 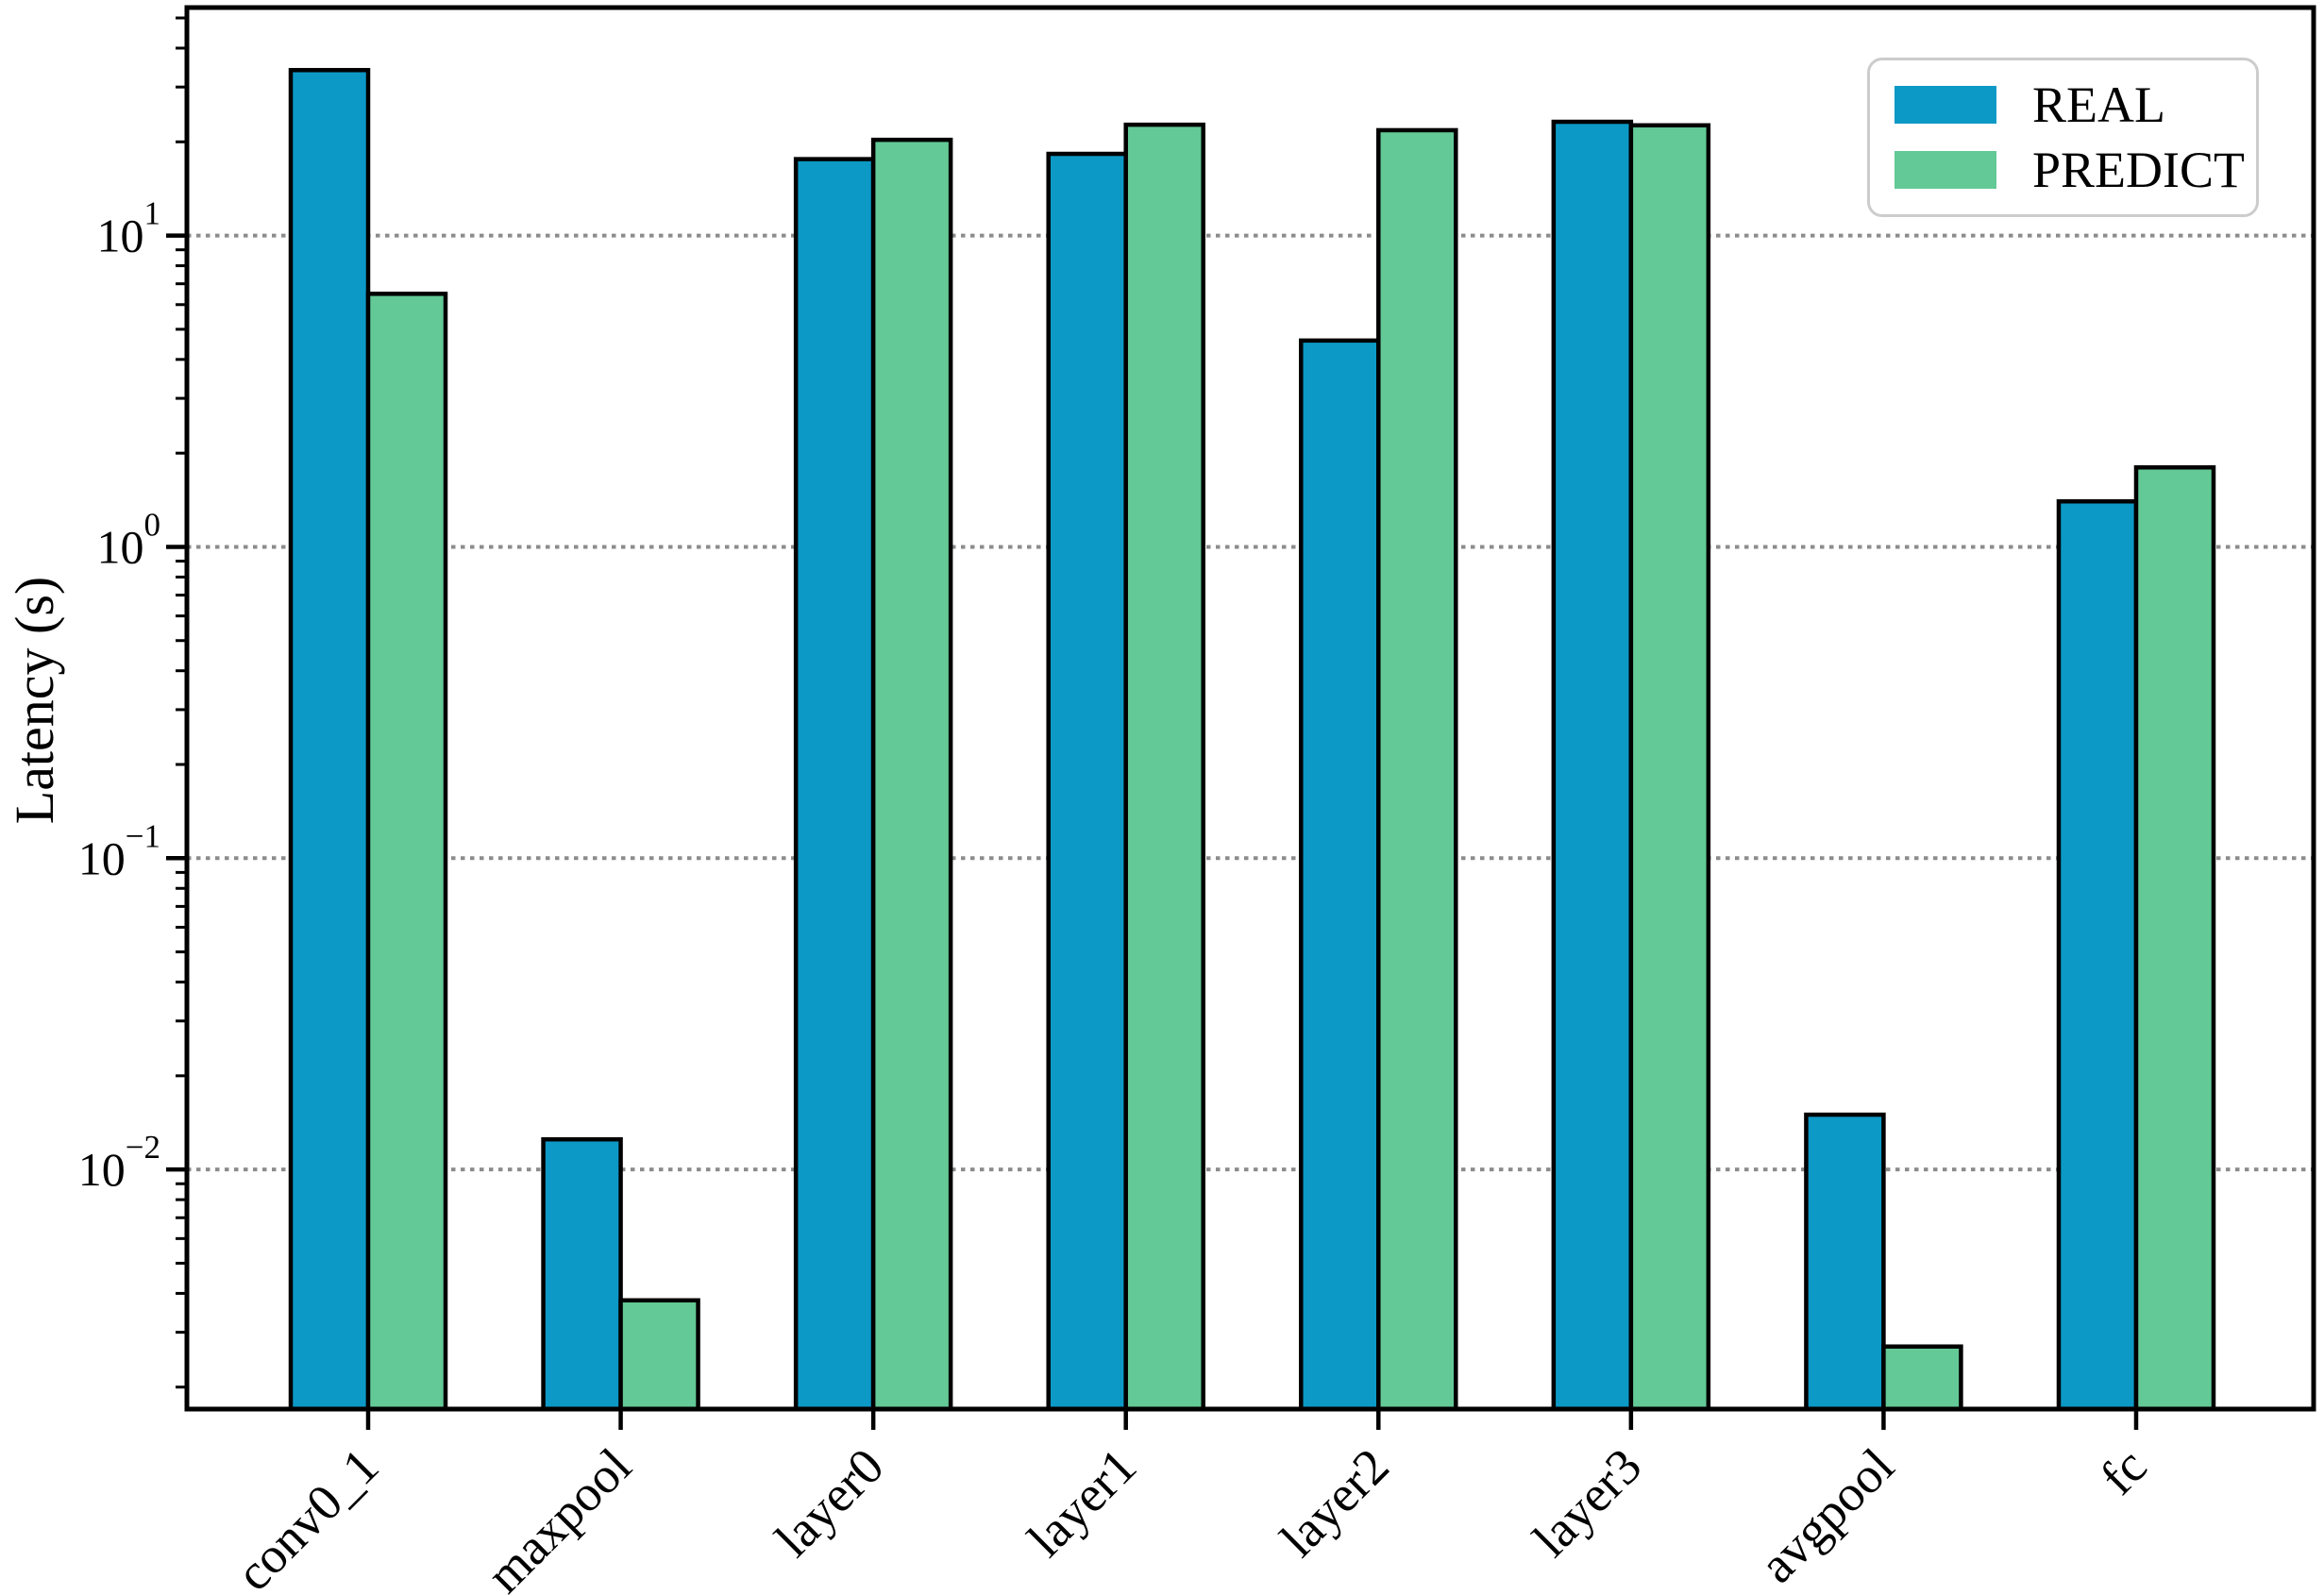 I want to click on legend-label-predict: PREDICT, so click(x=2139, y=169).